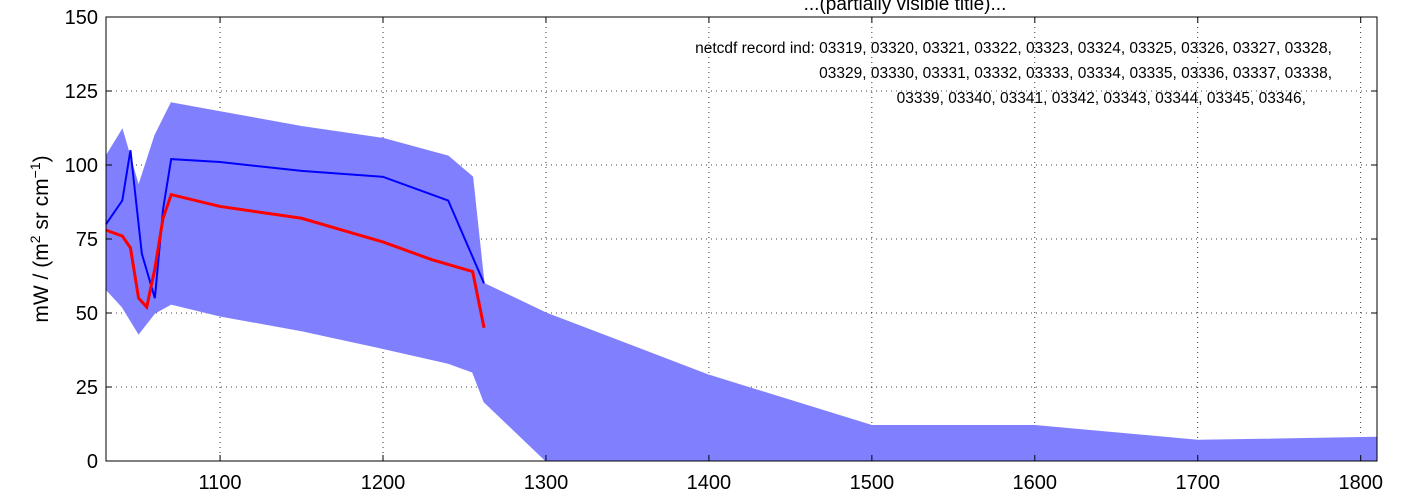 This screenshot has height=500, width=1403. I want to click on ylabel-sup1: 2, so click(35, 239).